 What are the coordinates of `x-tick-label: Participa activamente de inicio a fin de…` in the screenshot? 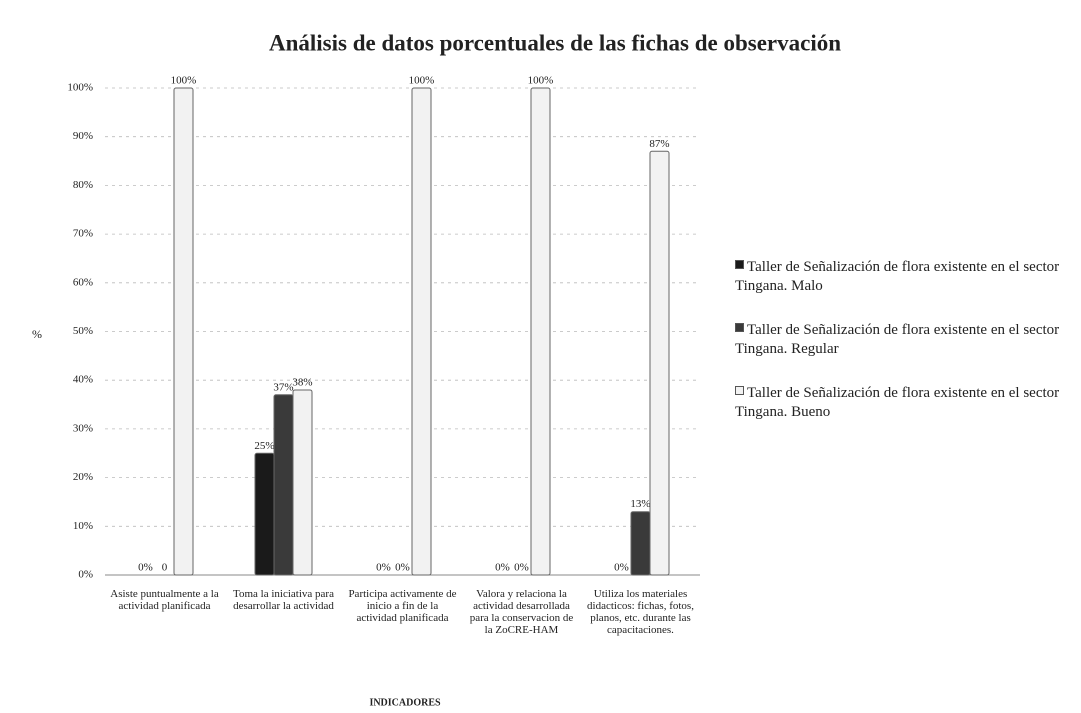 It's located at (402, 606).